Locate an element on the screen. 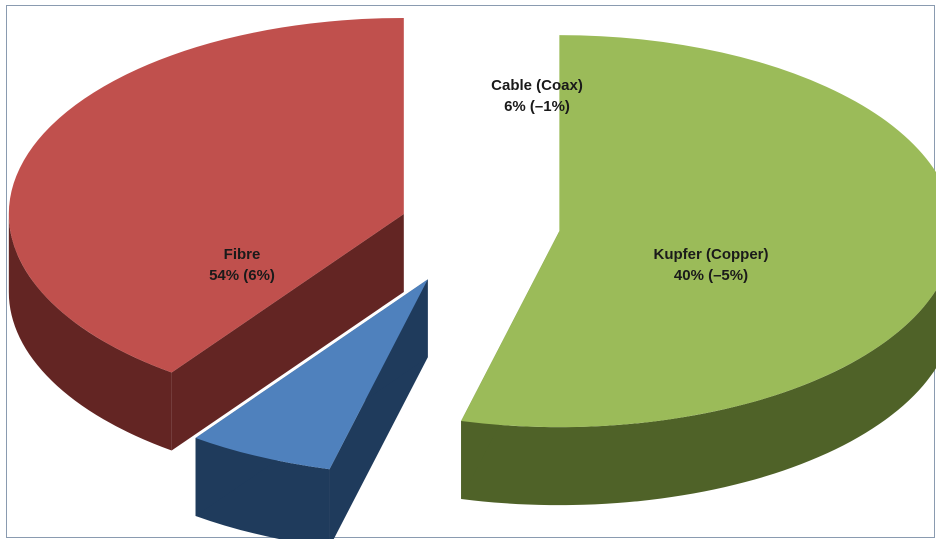  slice-top-cable-coax is located at coordinates (311, 374).